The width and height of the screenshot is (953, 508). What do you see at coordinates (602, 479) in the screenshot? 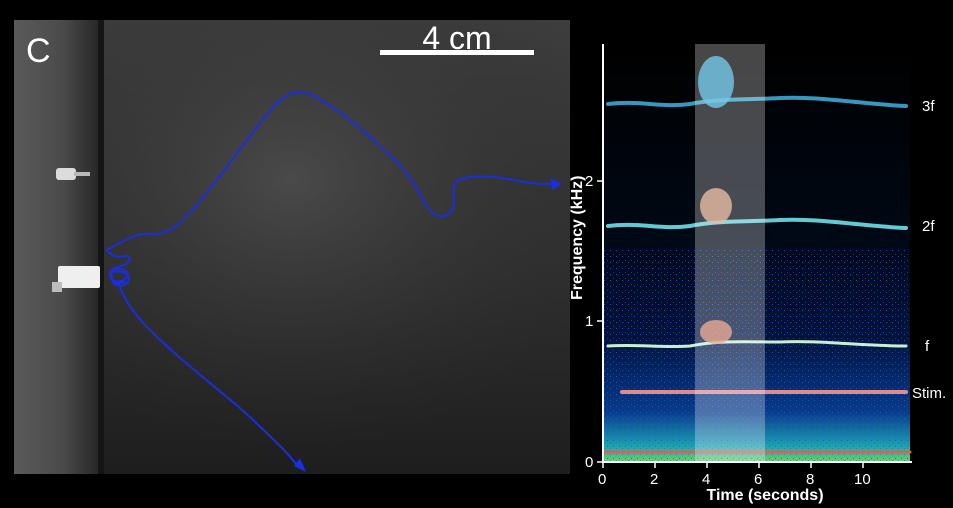
I see `x-tick-0: 0` at bounding box center [602, 479].